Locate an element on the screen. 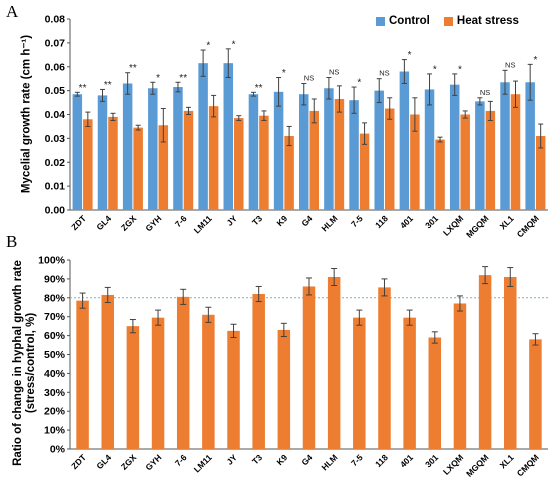 The width and height of the screenshot is (550, 490). chart-a-significance-10: NS is located at coordinates (334, 71).